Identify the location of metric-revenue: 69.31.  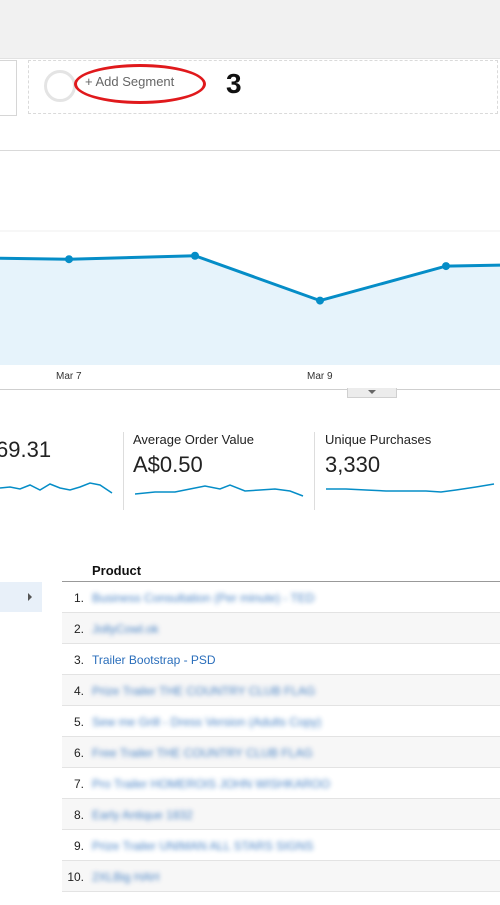
(25, 447).